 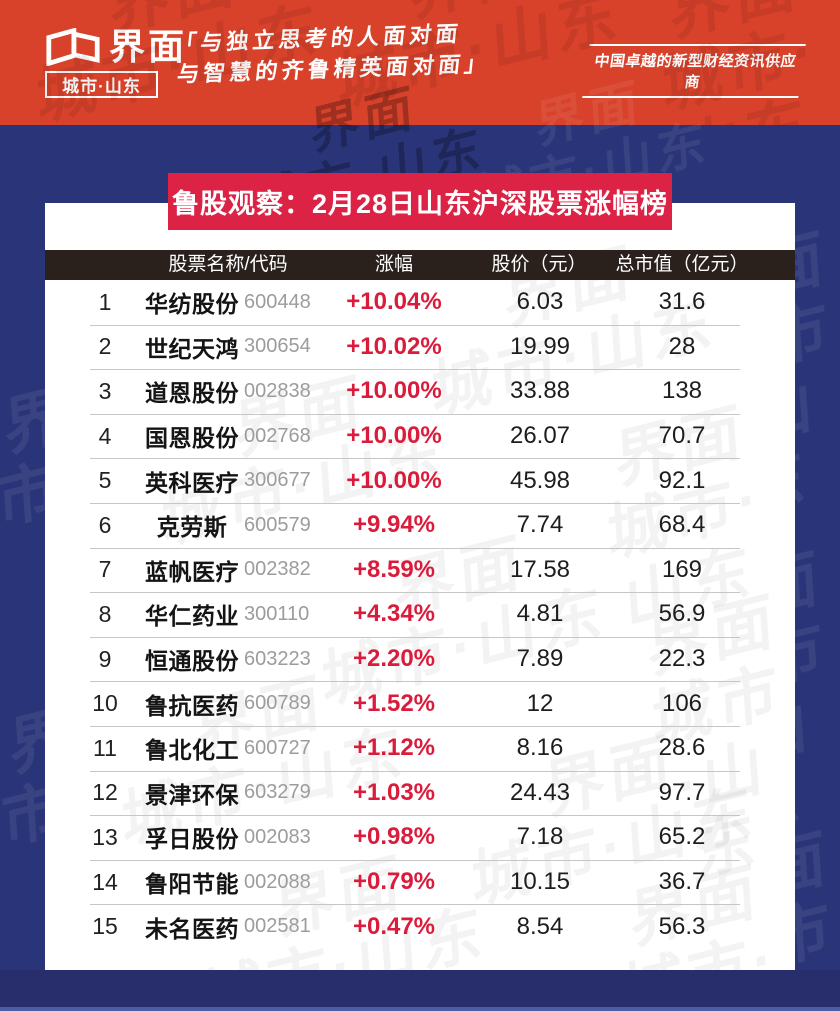 What do you see at coordinates (682, 659) in the screenshot?
I see `marketcap-cell: 22.3` at bounding box center [682, 659].